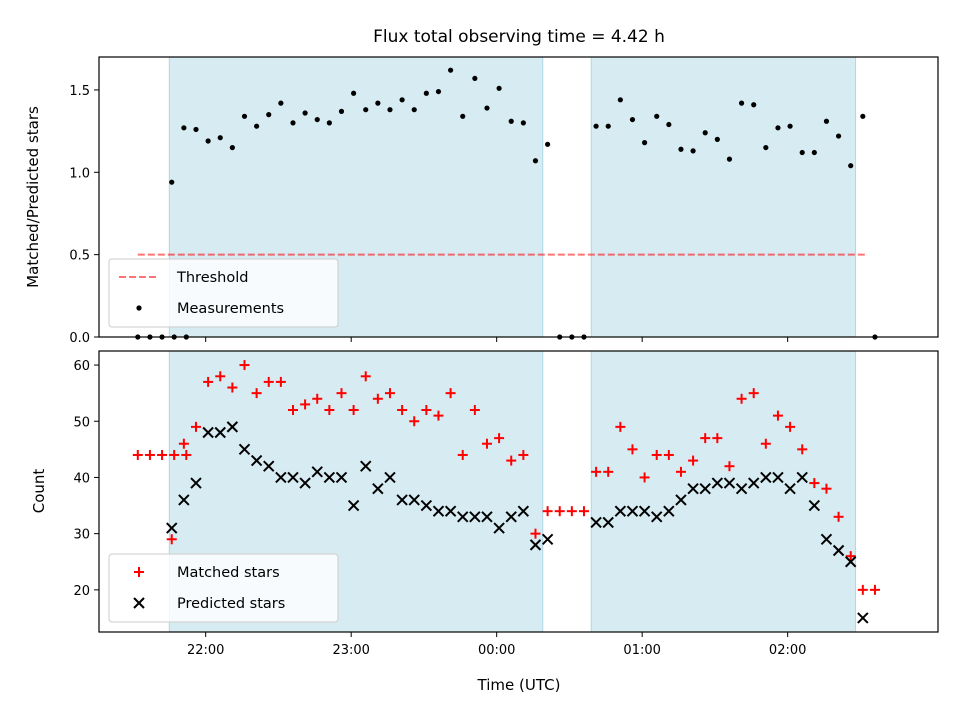  Describe the element at coordinates (81, 422) in the screenshot. I see `y-tick-label: 50` at that location.